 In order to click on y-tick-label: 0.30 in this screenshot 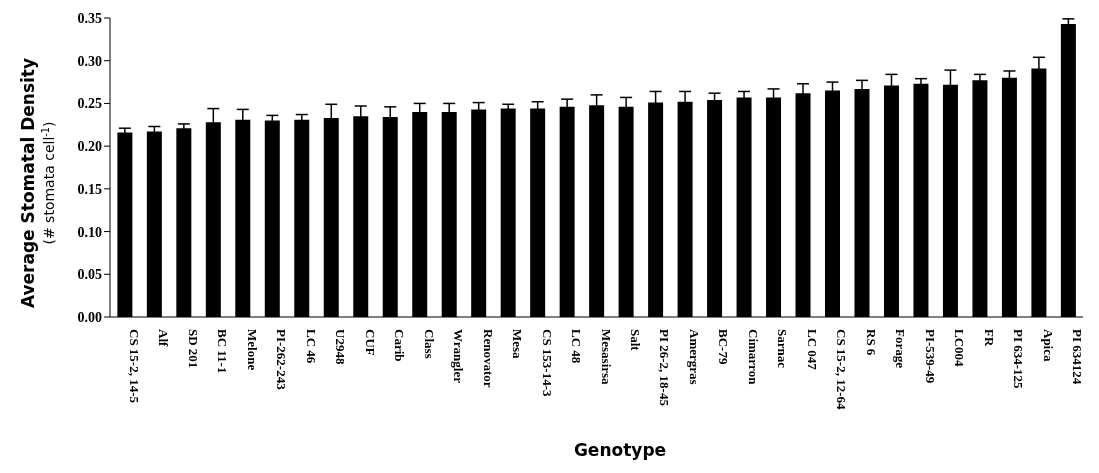, I will do `click(89, 61)`.